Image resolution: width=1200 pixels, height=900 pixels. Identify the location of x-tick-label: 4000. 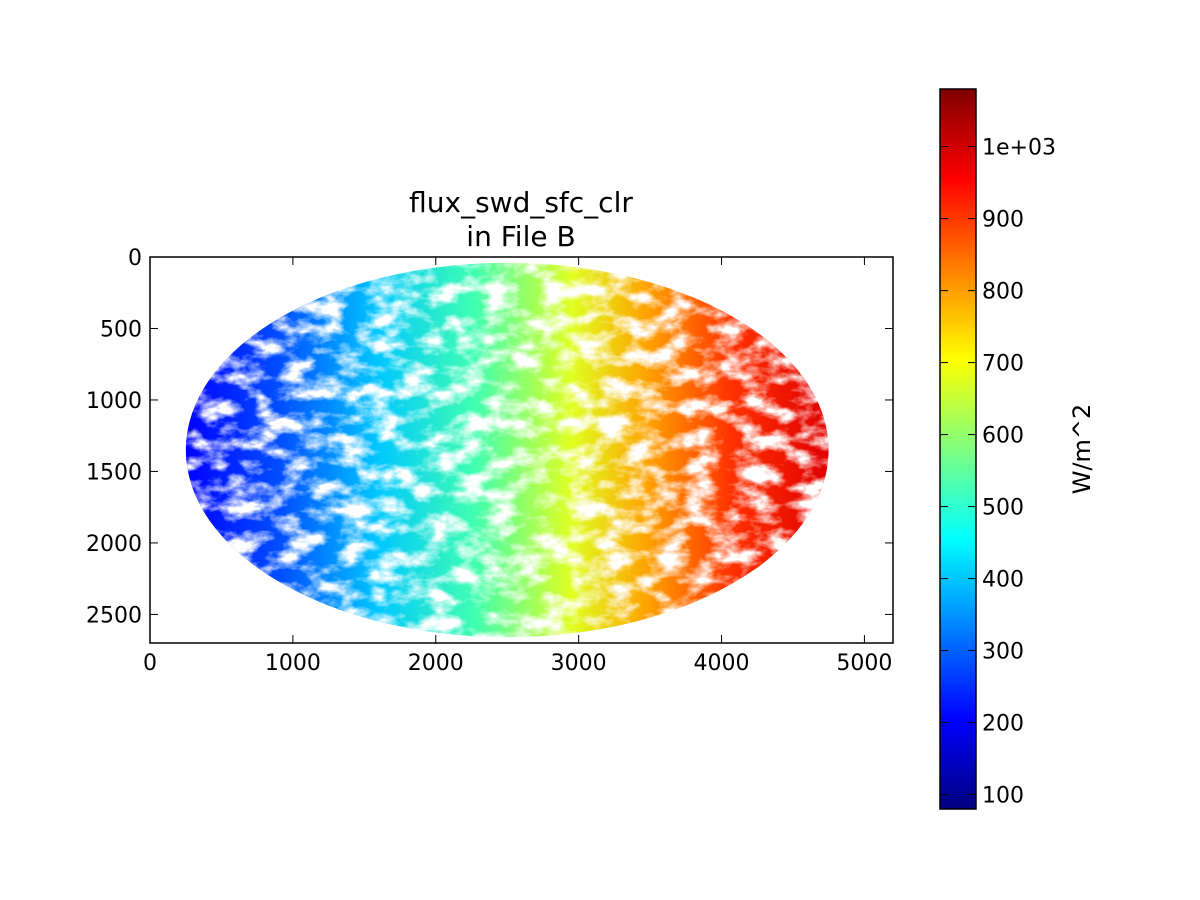
(722, 663).